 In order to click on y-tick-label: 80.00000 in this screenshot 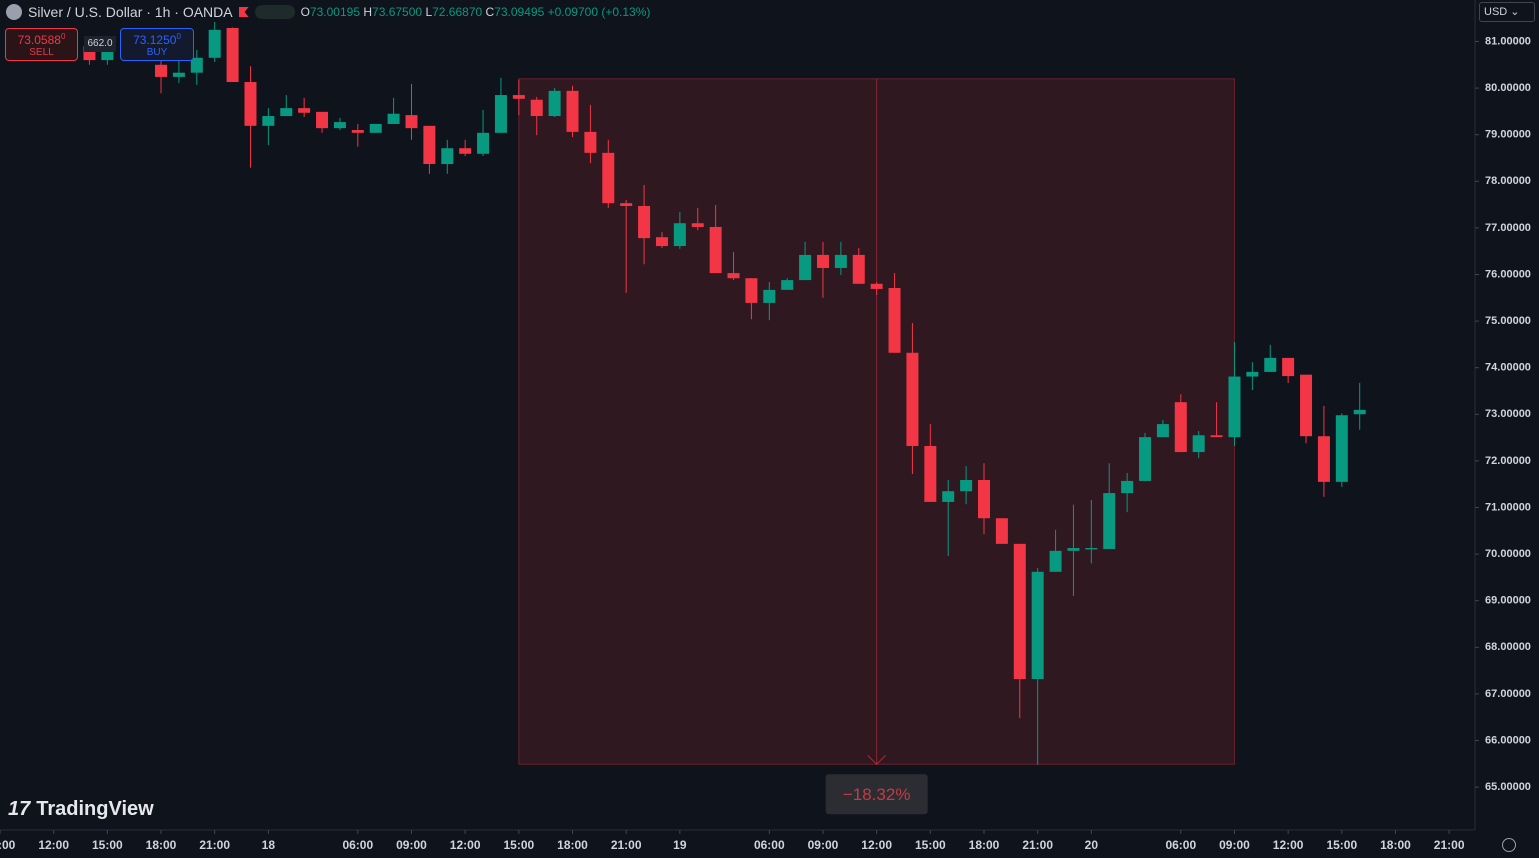, I will do `click(1508, 88)`.